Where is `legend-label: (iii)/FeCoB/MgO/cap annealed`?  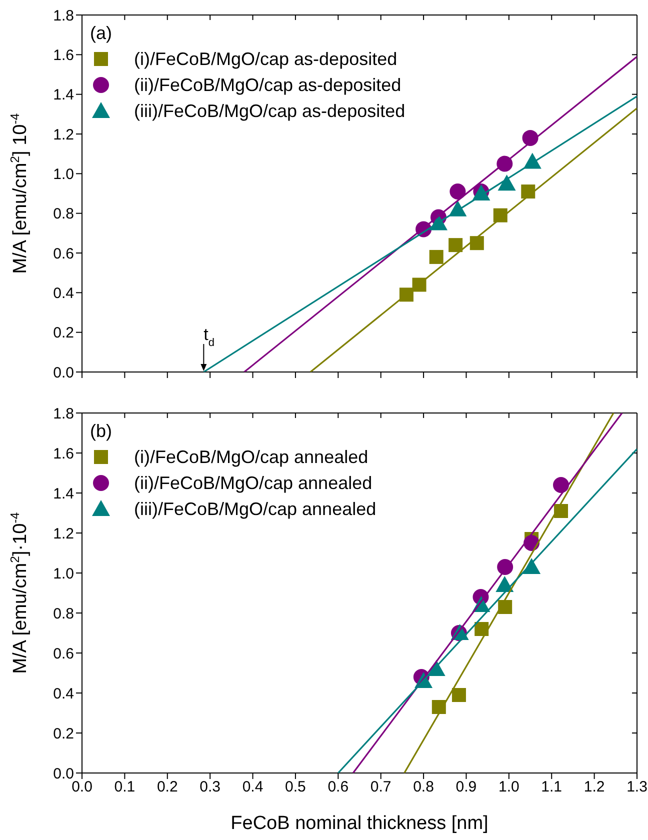 legend-label: (iii)/FeCoB/MgO/cap annealed is located at coordinates (255, 509).